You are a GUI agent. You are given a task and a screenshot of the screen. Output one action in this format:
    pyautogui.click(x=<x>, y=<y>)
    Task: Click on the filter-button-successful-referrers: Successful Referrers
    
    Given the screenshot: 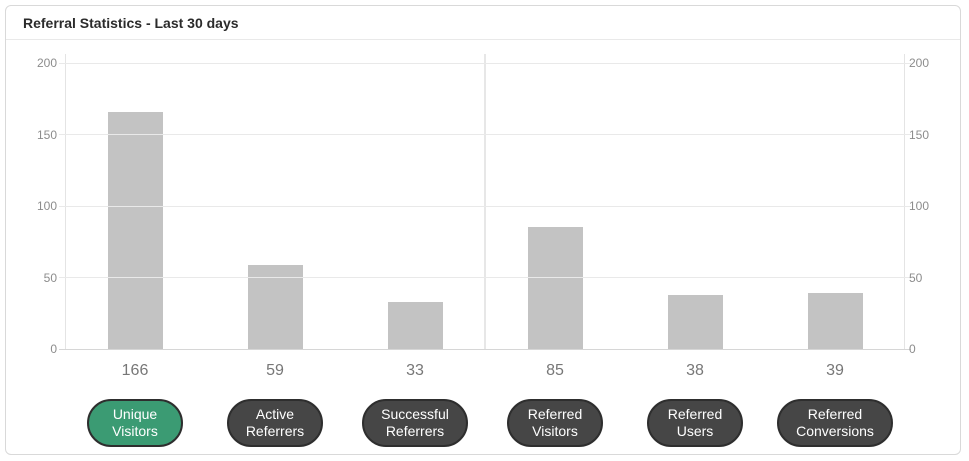 What is the action you would take?
    pyautogui.click(x=415, y=423)
    